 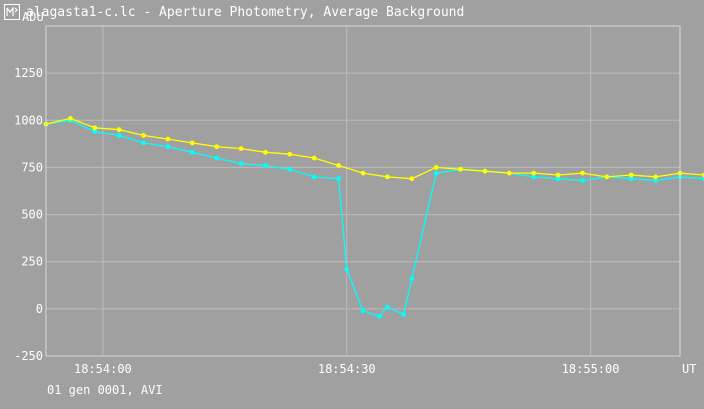 What do you see at coordinates (39, 309) in the screenshot?
I see `y-tick-label: 0` at bounding box center [39, 309].